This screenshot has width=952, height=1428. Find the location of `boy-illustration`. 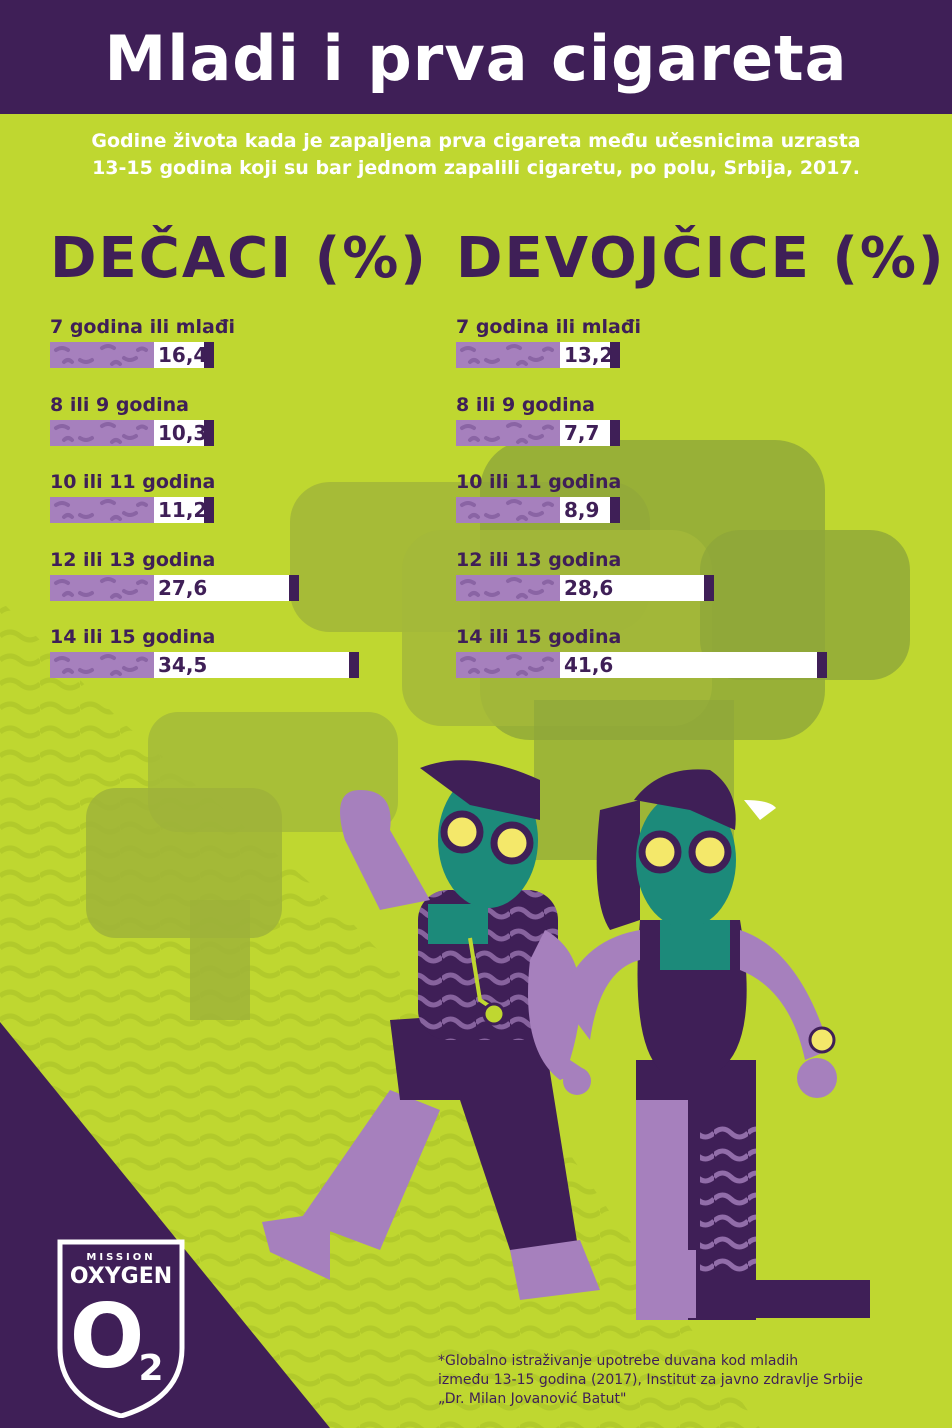

boy-illustration is located at coordinates (431, 1030).